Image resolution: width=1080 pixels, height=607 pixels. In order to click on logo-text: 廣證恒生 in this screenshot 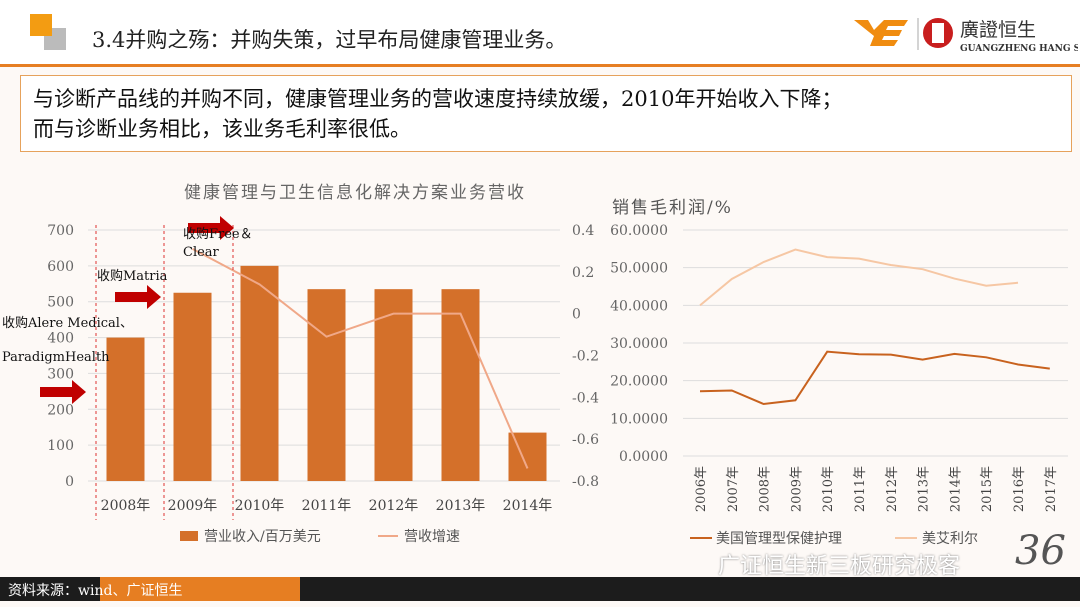, I will do `click(998, 30)`.